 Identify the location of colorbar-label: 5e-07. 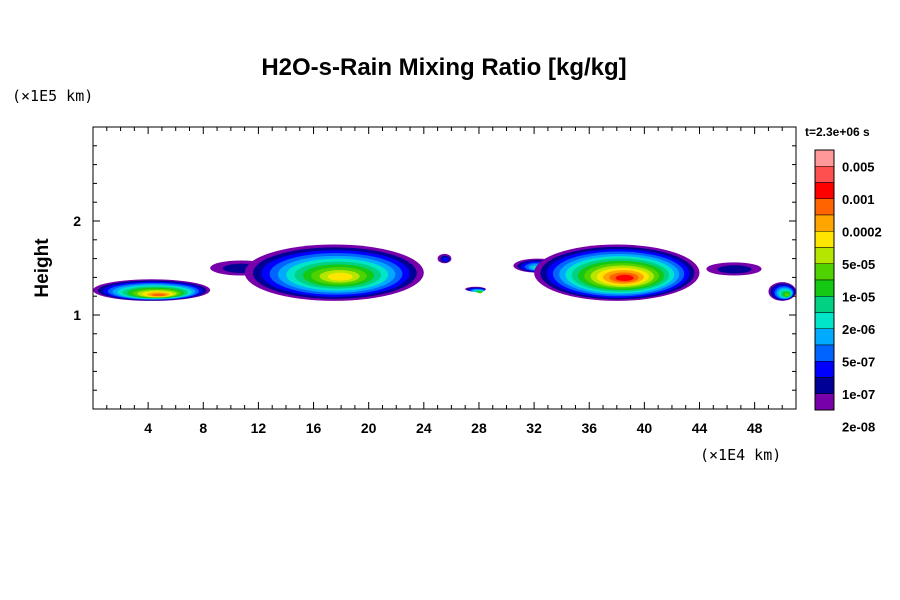
(858, 361).